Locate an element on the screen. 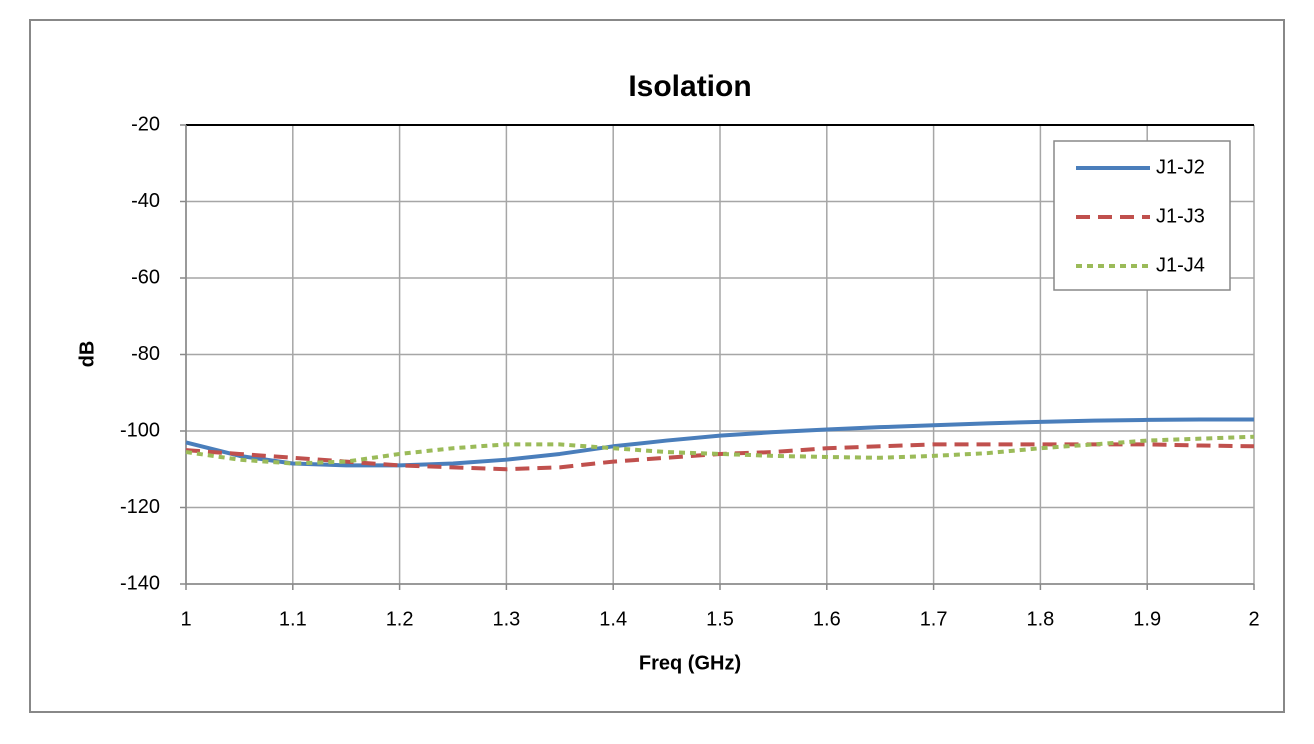 The width and height of the screenshot is (1314, 744). chart-title: Isolation is located at coordinates (689, 86).